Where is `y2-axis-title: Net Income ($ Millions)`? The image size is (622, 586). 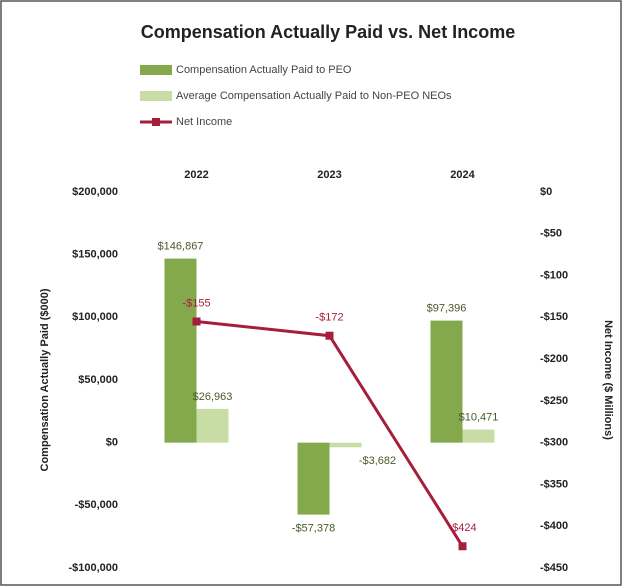 y2-axis-title: Net Income ($ Millions) is located at coordinates (608, 380).